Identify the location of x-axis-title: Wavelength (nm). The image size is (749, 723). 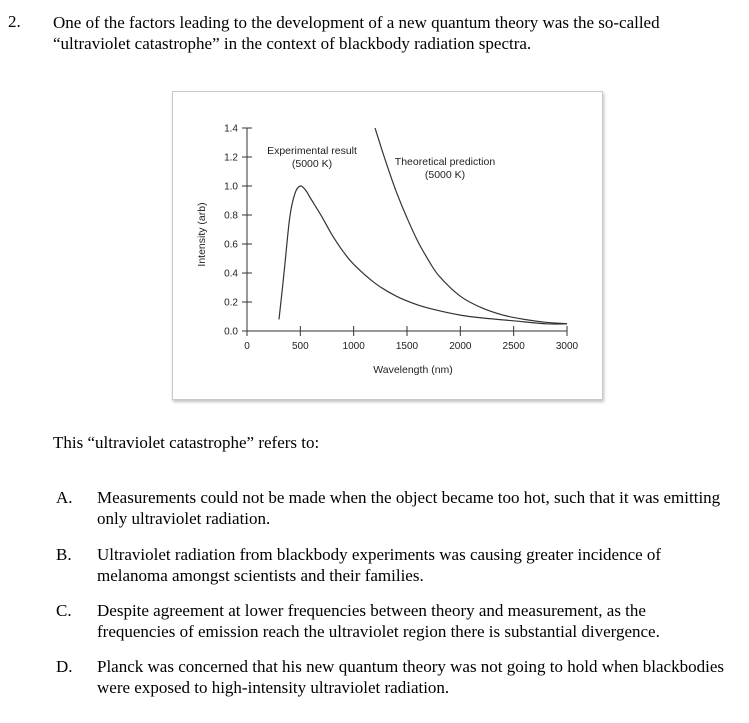
(413, 370).